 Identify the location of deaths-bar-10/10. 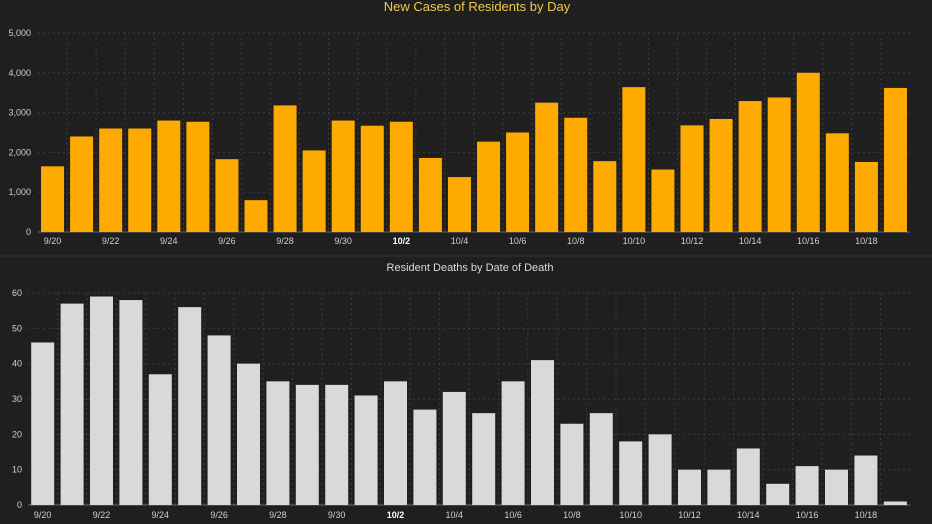
(631, 473).